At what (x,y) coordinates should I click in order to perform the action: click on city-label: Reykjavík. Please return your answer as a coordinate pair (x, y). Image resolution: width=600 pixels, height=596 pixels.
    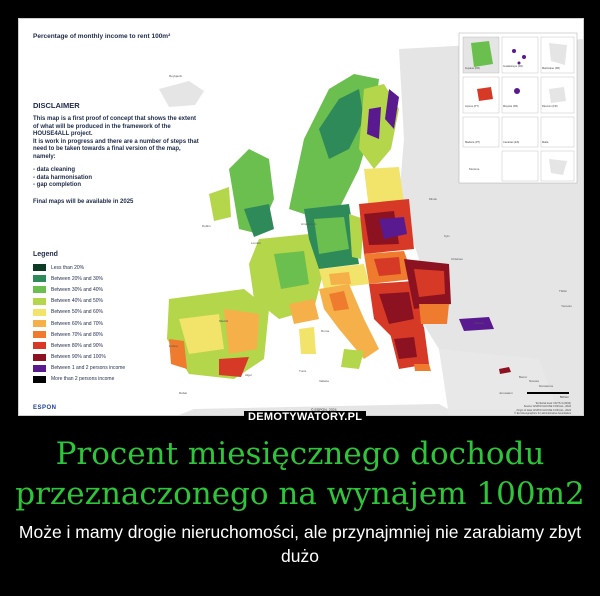
    Looking at the image, I should click on (176, 76).